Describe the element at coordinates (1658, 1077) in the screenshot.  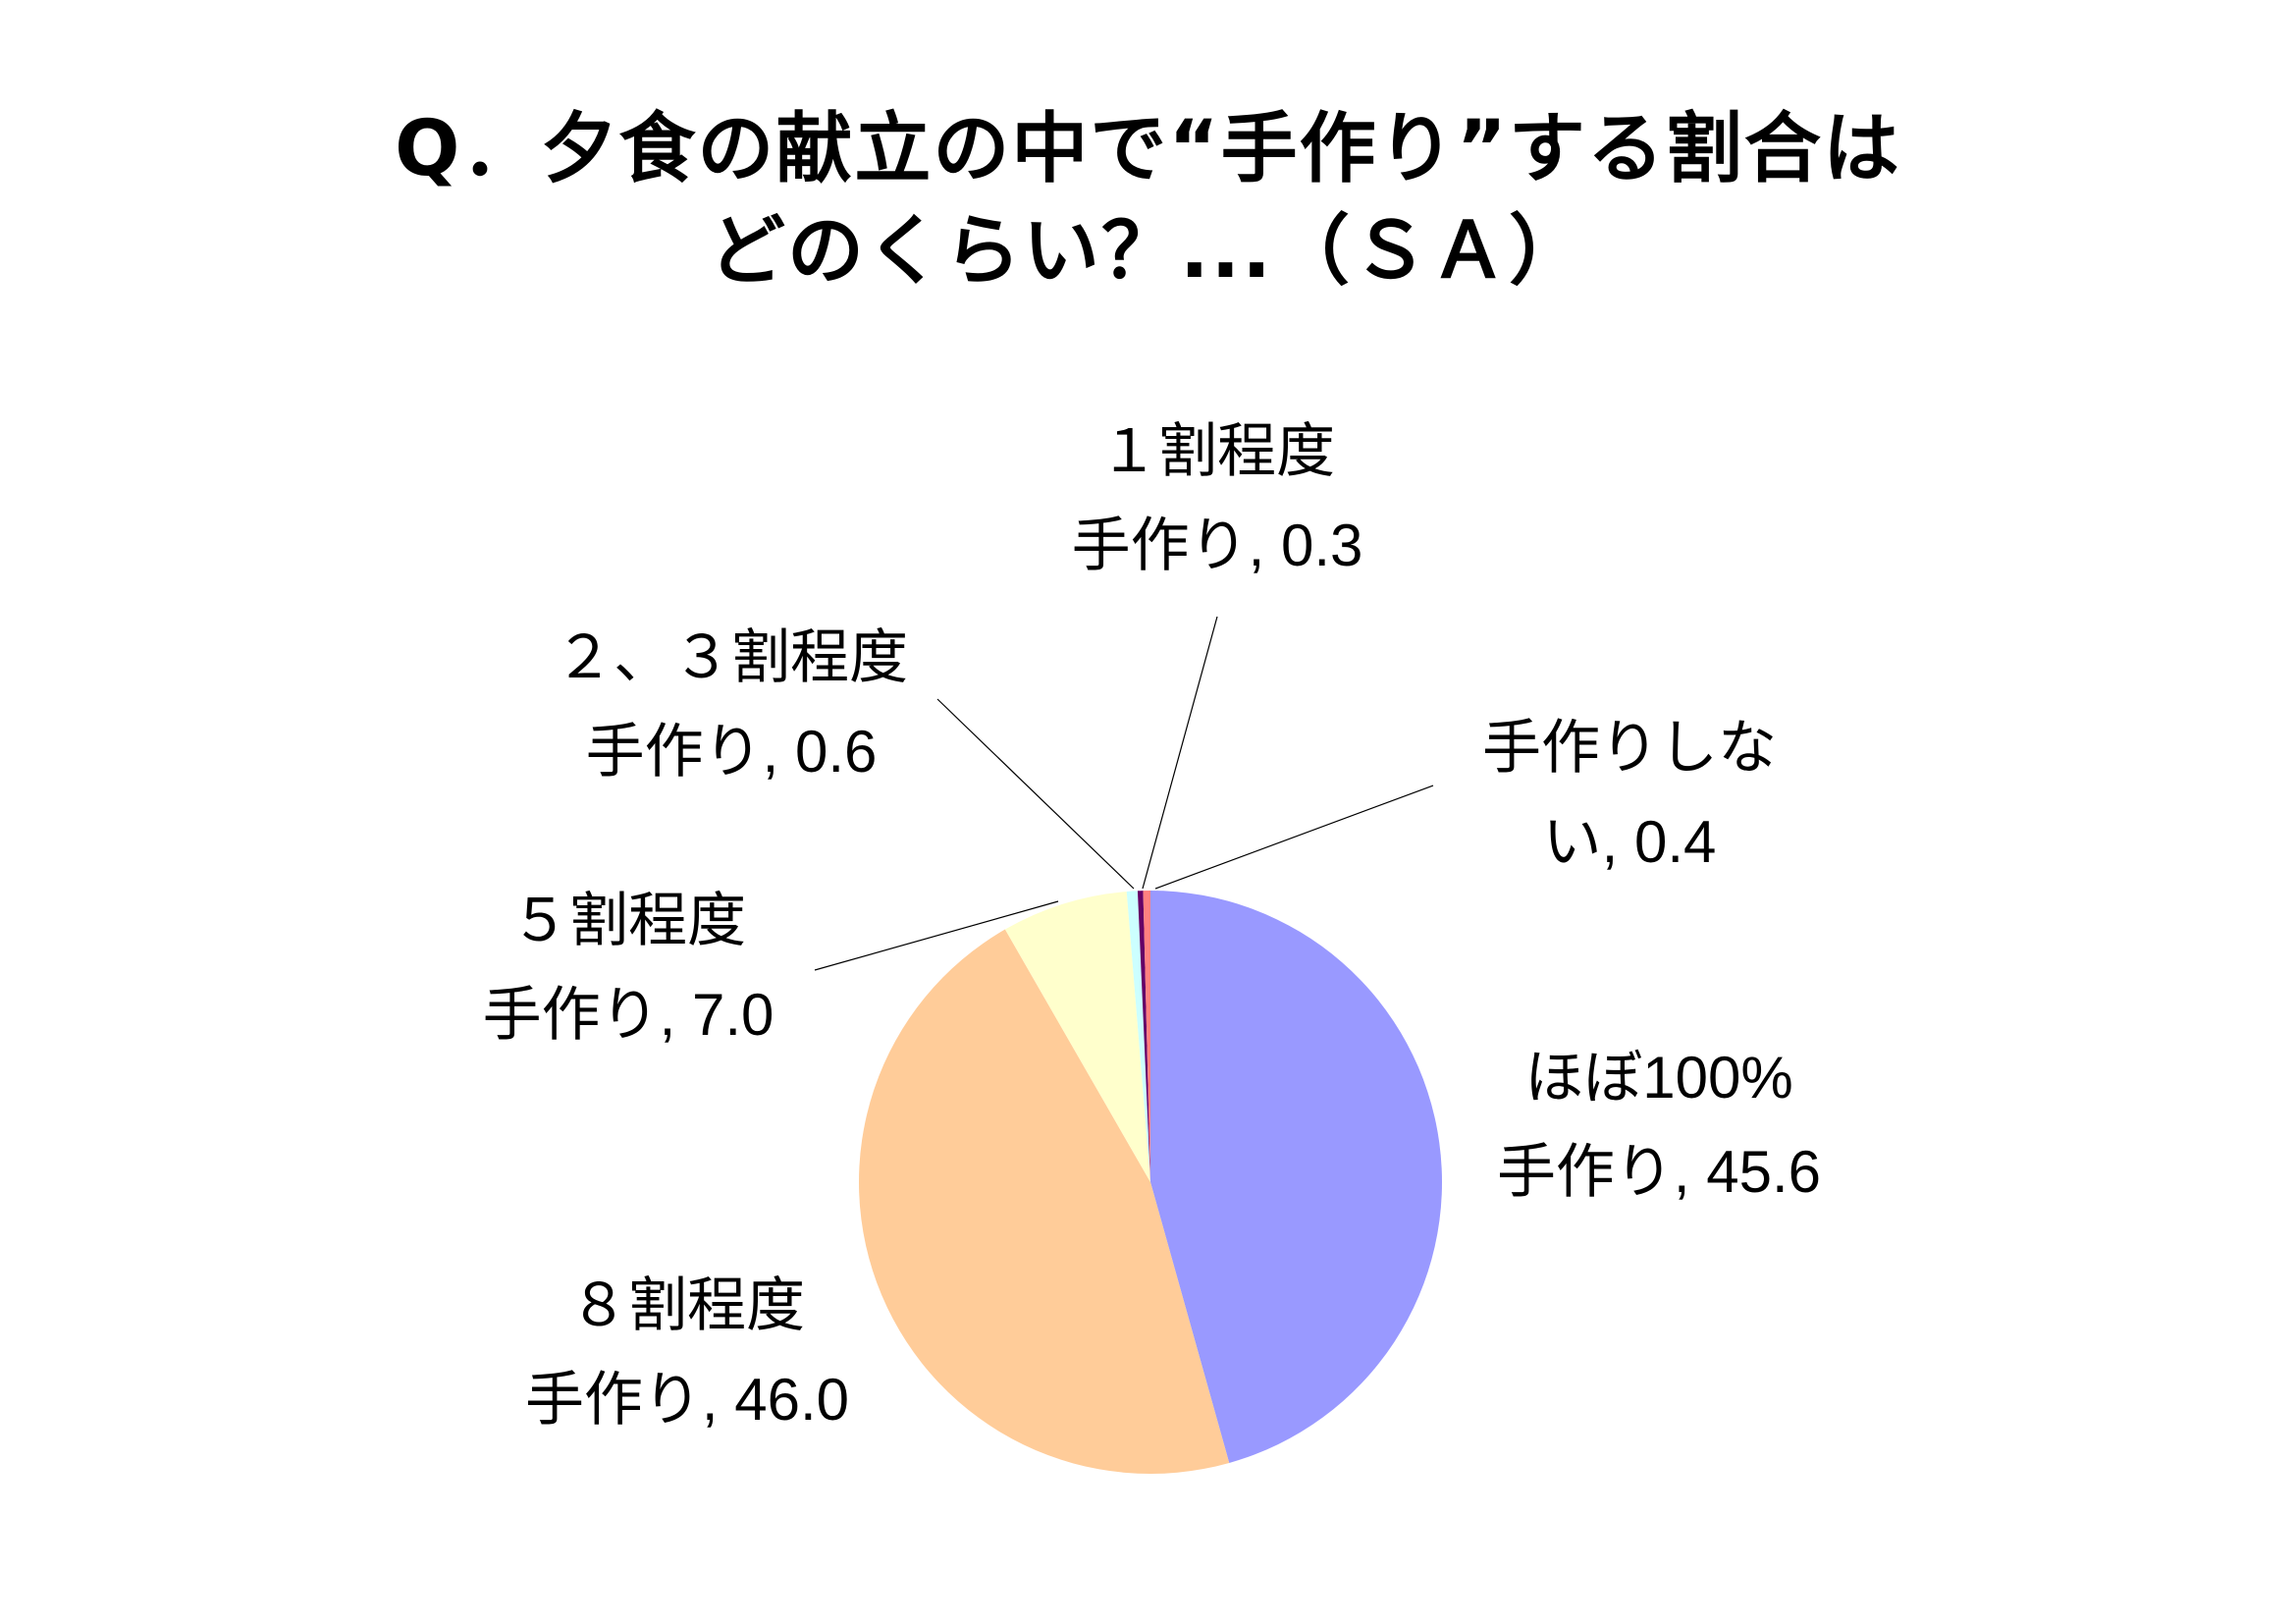
I see `slice-label-0-line-0: ほぼ100%` at that location.